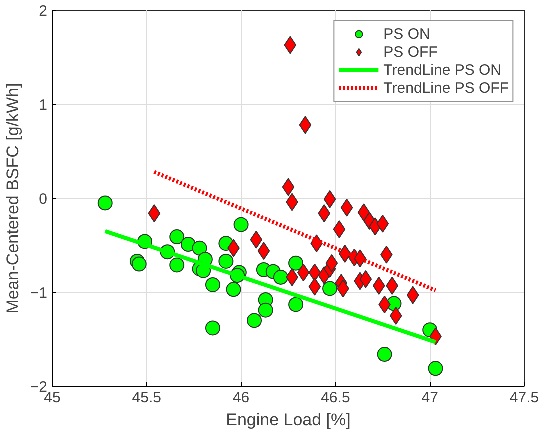 This screenshot has width=546, height=432. Describe the element at coordinates (39, 293) in the screenshot. I see `y-tick-label: −1` at that location.